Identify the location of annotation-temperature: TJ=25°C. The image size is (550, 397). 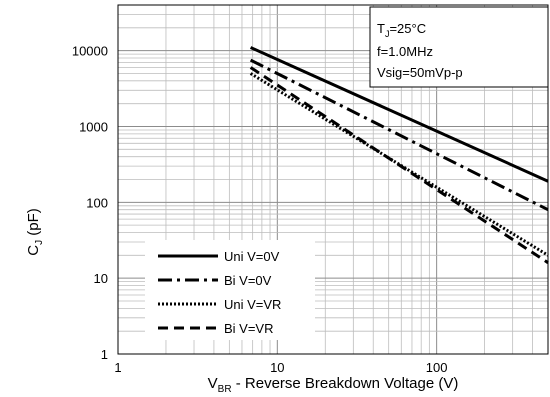
(401, 30).